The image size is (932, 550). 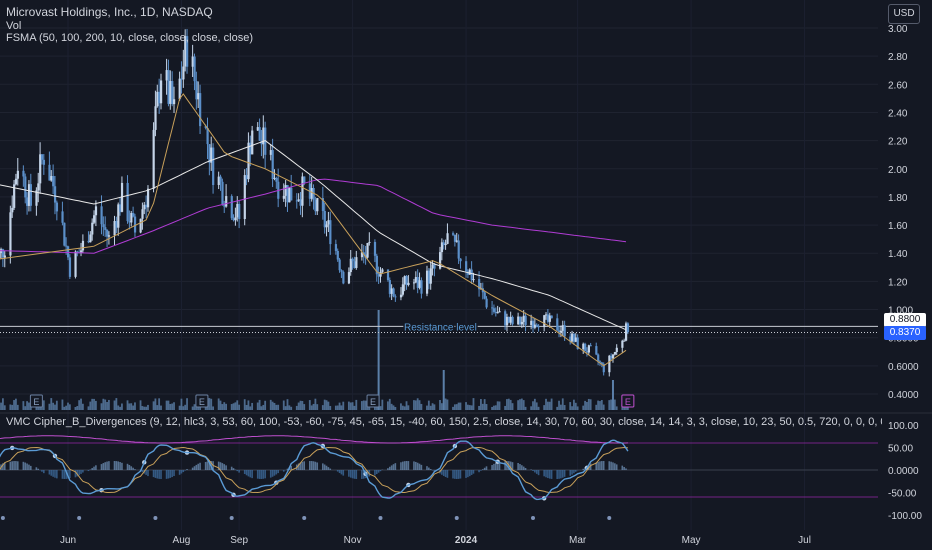 What do you see at coordinates (902, 494) in the screenshot?
I see `osc-tick-label: -50.00` at bounding box center [902, 494].